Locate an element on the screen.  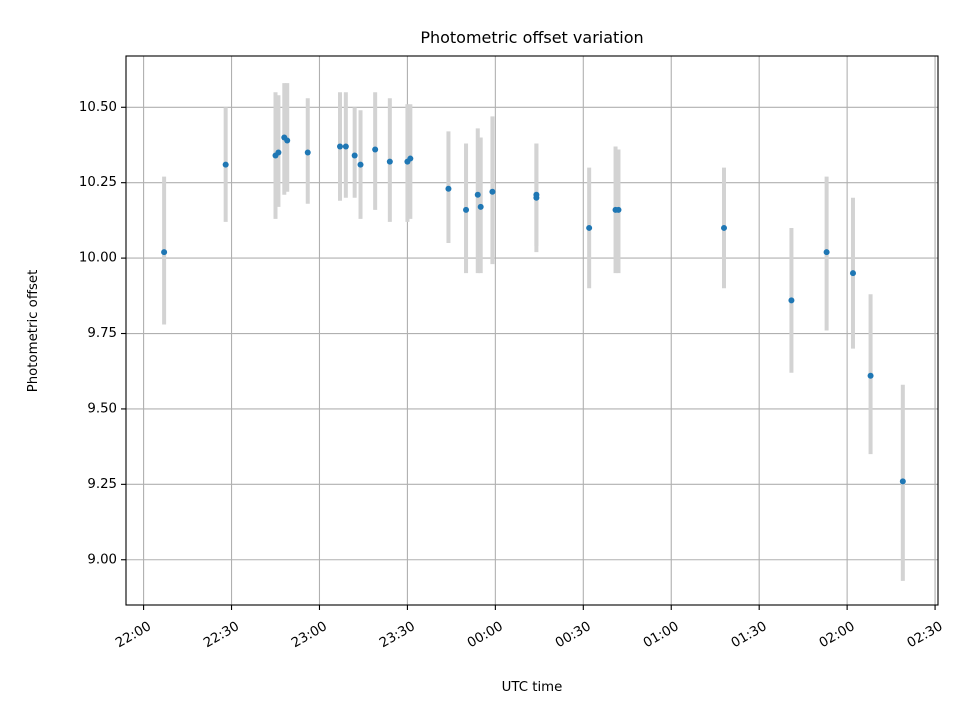
y-axis-ticks: 9.00 9.25 9.50 9.75 10.00 10.25 10.50 is located at coordinates (102, 333).